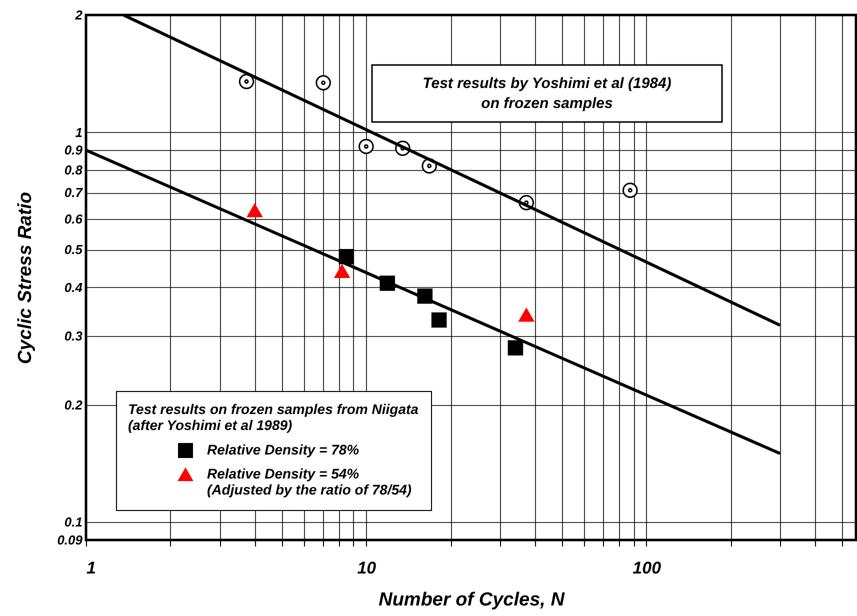 The image size is (857, 616). What do you see at coordinates (273, 417) in the screenshot?
I see `legend-title: Test results on frozen samples from Niigata (after Yoshimi et al 1989)` at bounding box center [273, 417].